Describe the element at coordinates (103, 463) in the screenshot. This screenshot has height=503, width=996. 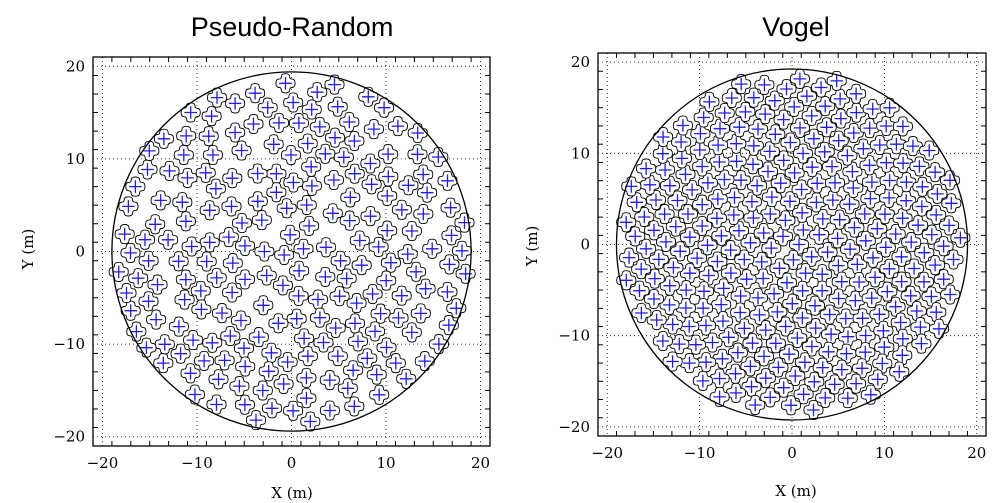
I see `x-tick-label: −20` at that location.